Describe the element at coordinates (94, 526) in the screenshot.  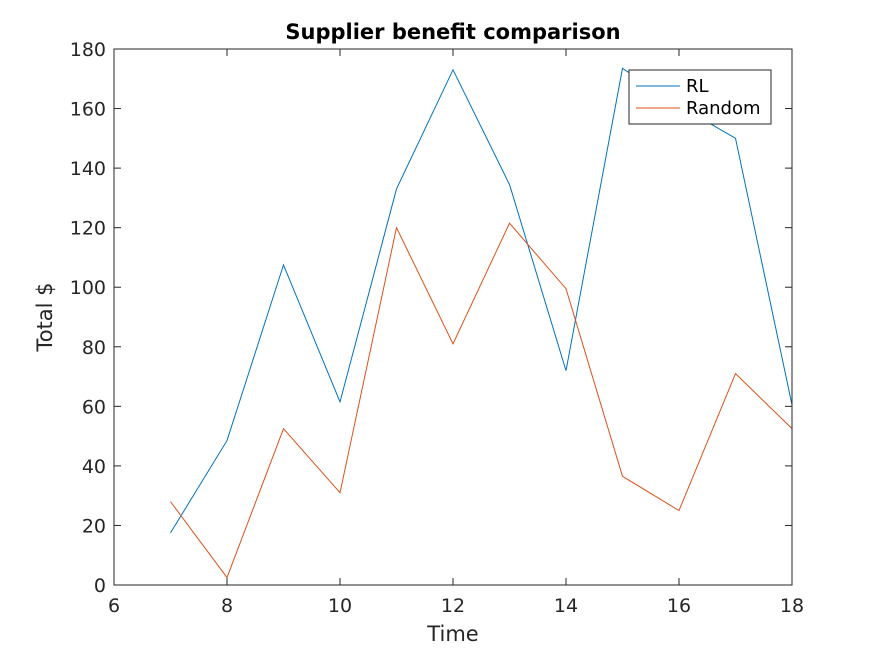
I see `y-tick-label: 20` at that location.